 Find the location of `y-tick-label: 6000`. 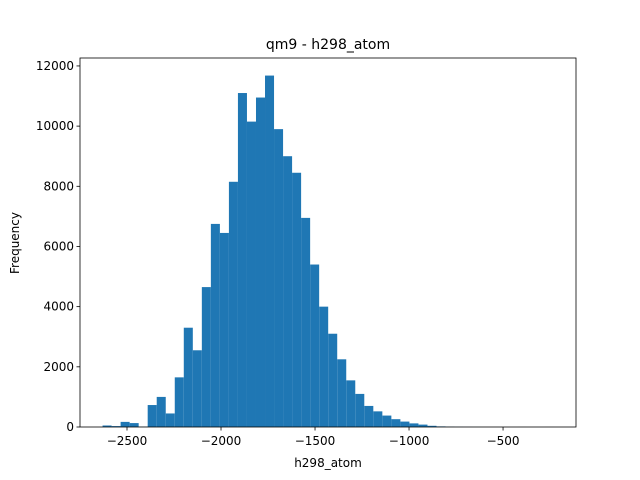

y-tick-label: 6000 is located at coordinates (58, 246).